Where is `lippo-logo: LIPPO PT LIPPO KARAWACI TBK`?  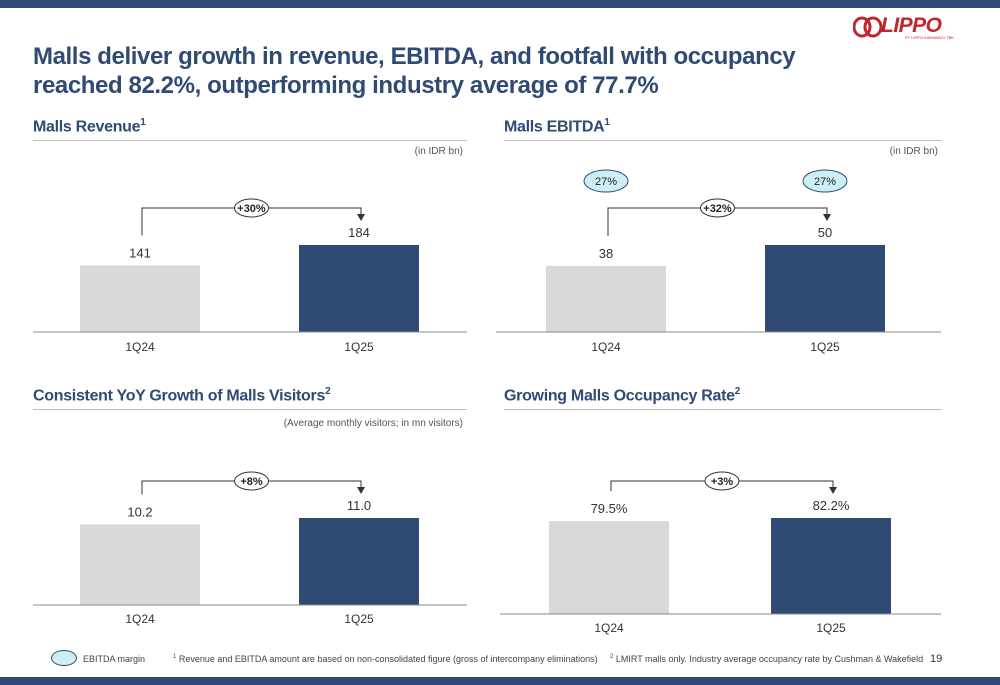 lippo-logo: LIPPO PT LIPPO KARAWACI TBK is located at coordinates (903, 29).